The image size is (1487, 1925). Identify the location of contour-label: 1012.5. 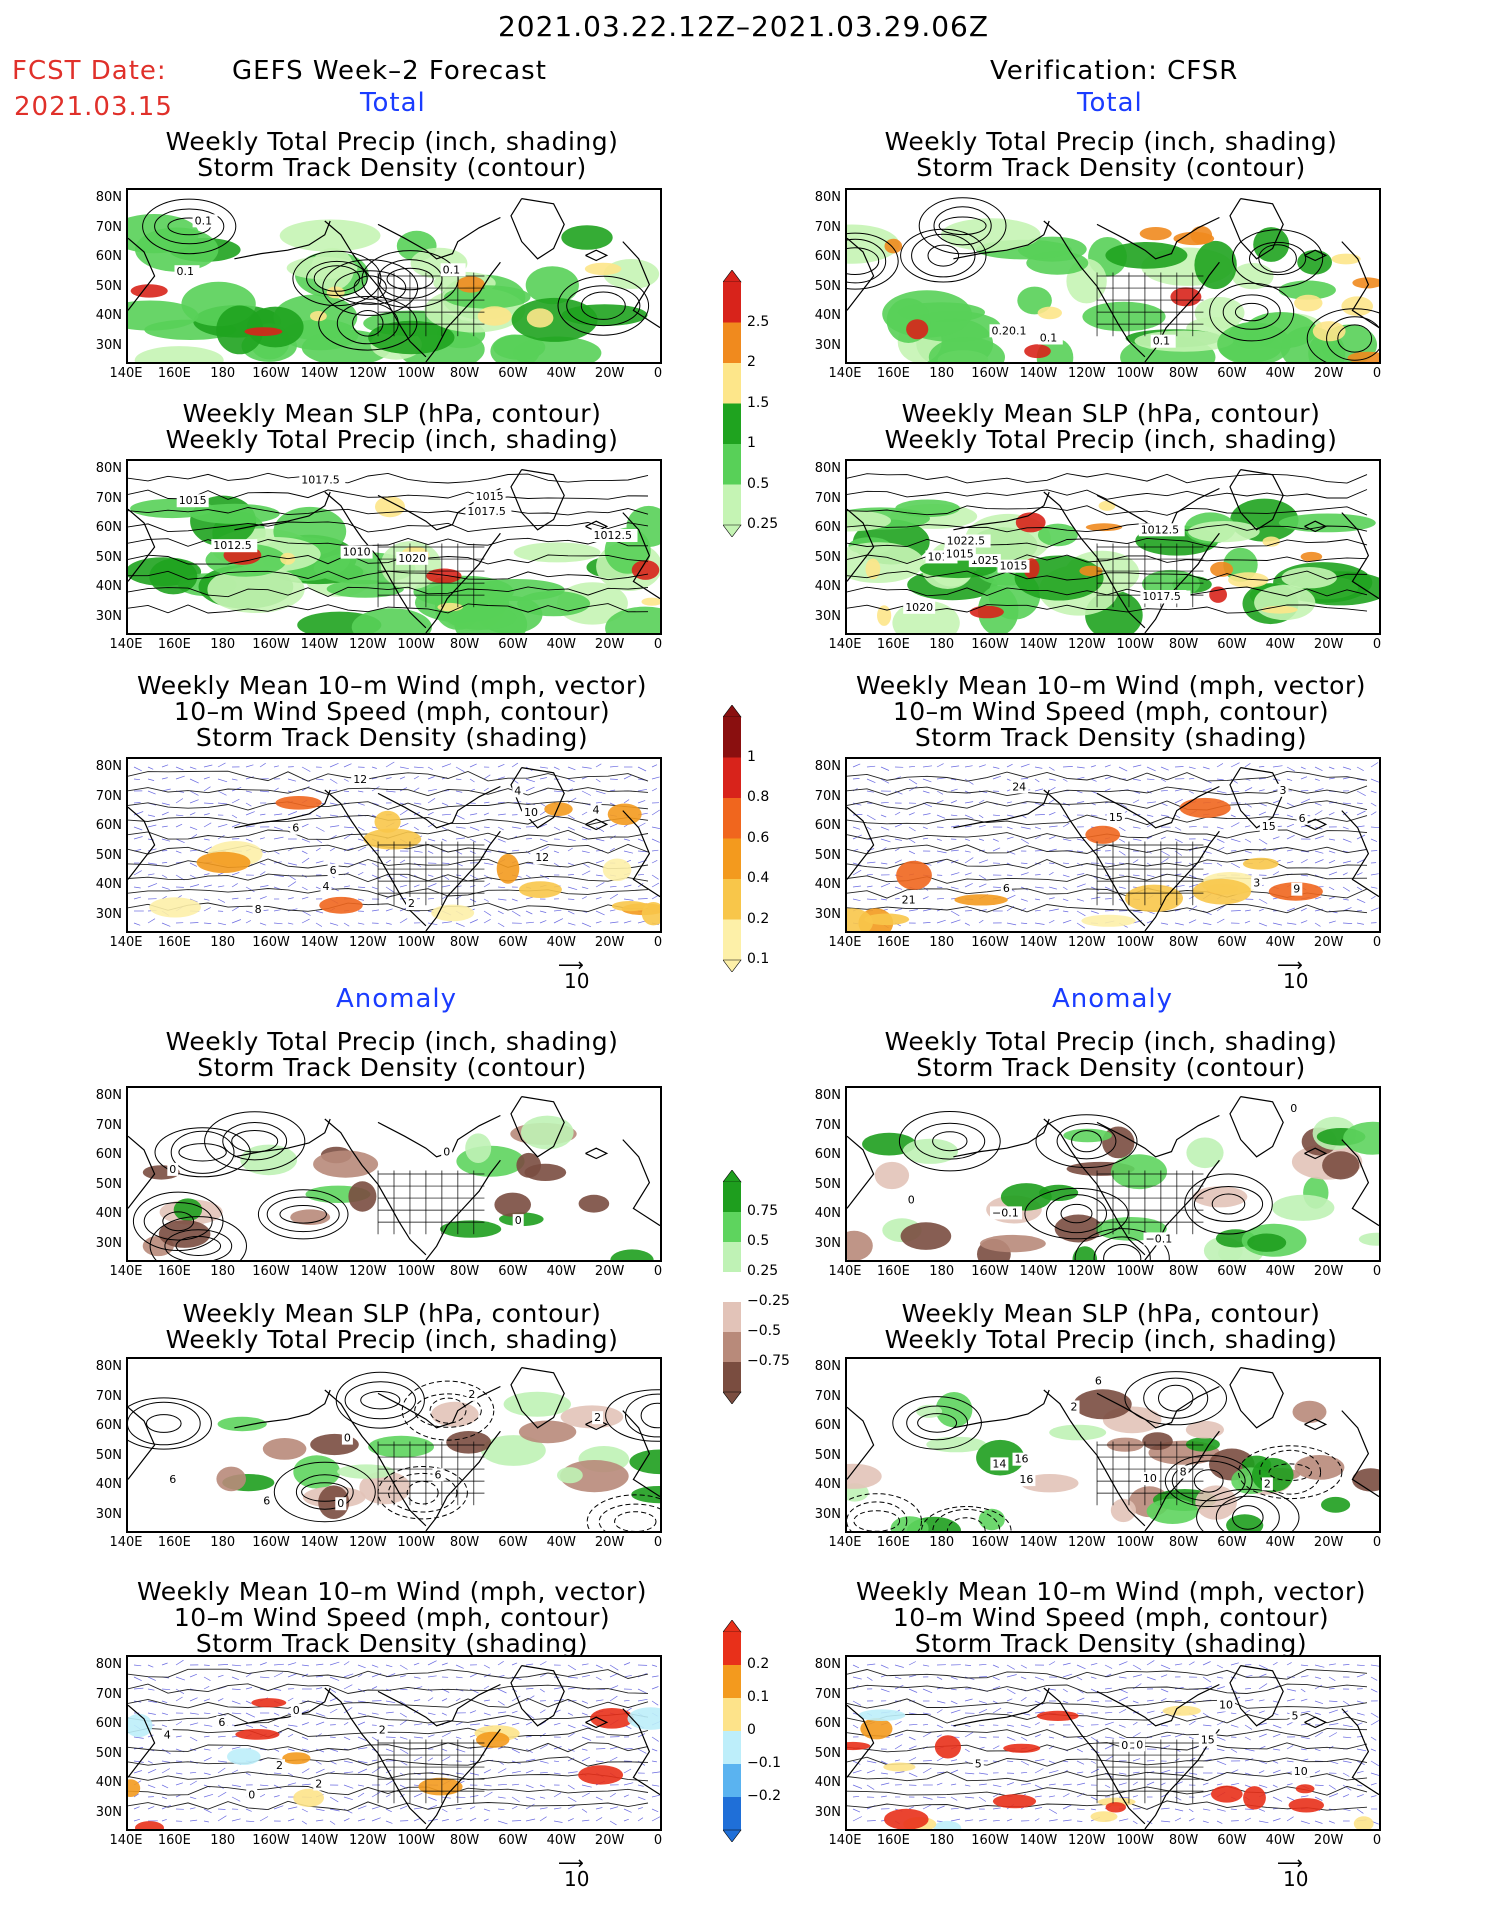
(234, 546).